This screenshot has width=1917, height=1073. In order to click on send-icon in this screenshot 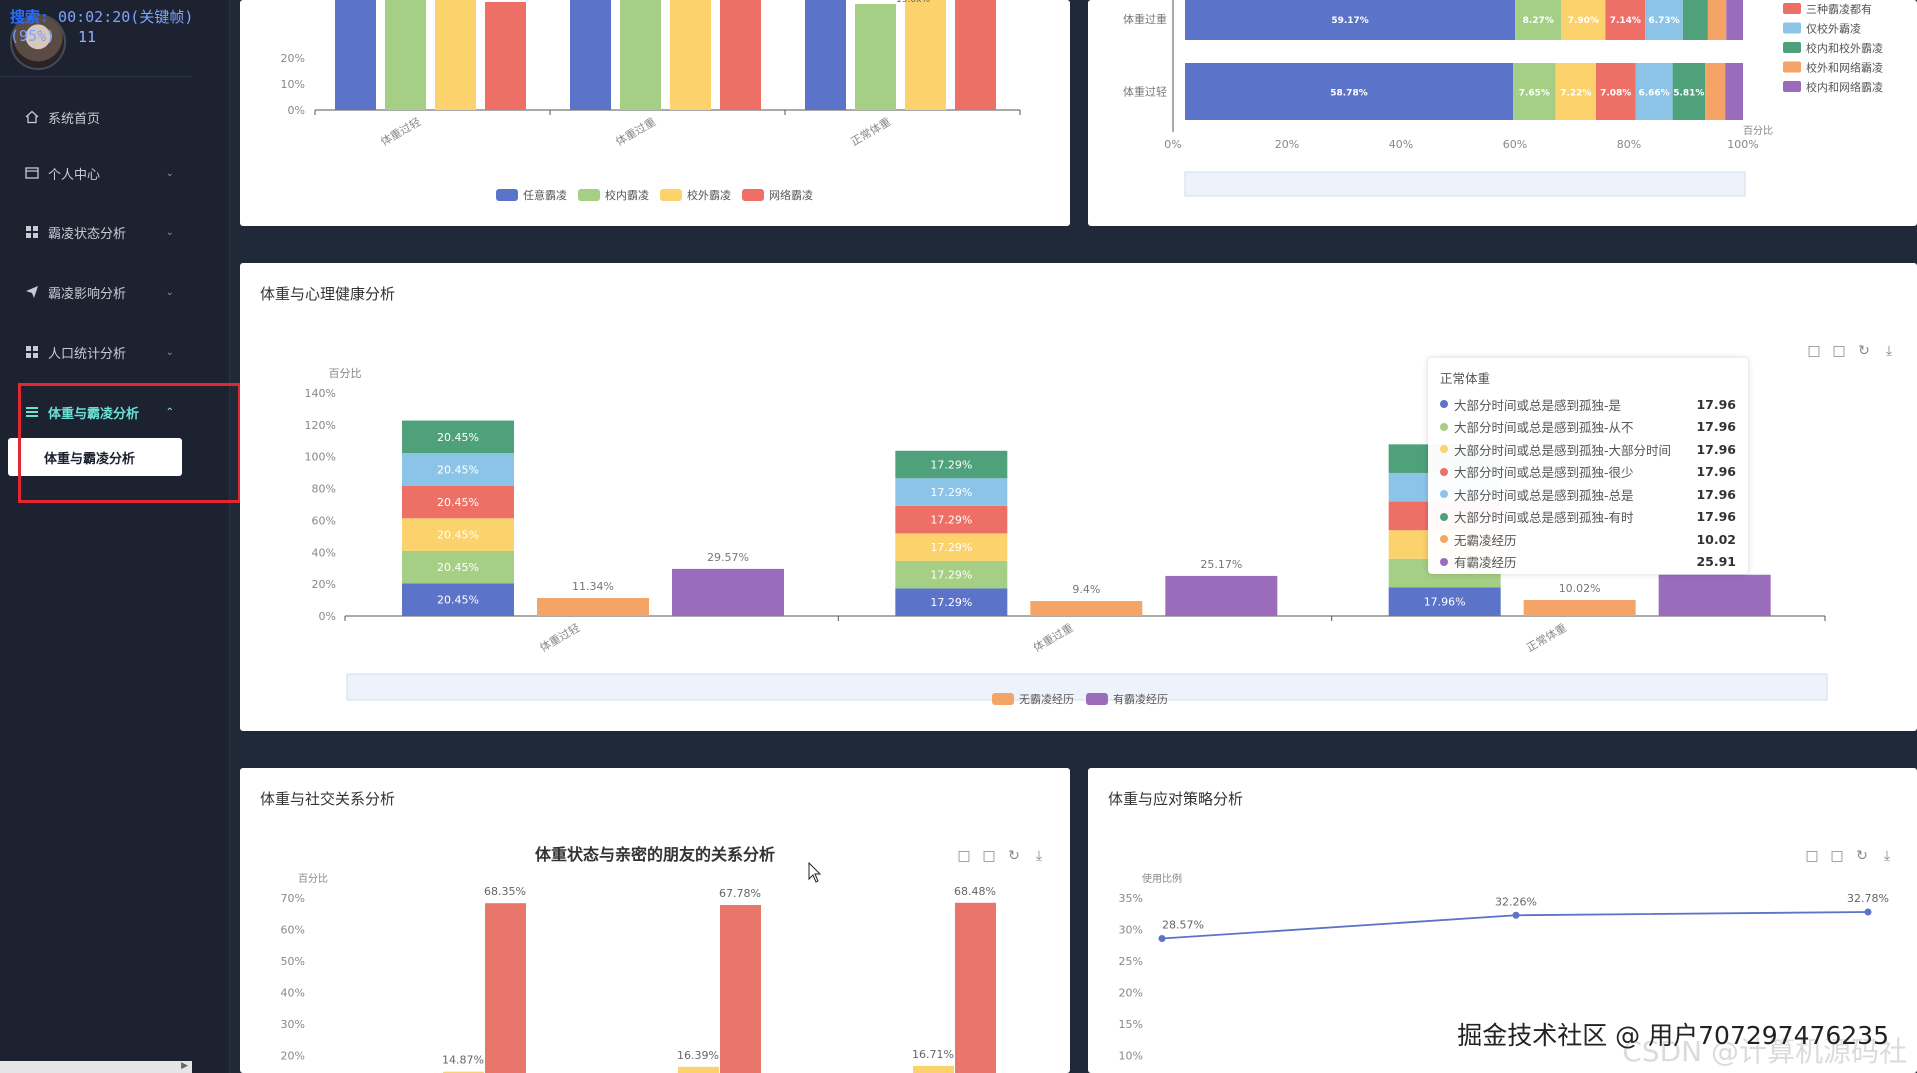, I will do `click(32, 292)`.